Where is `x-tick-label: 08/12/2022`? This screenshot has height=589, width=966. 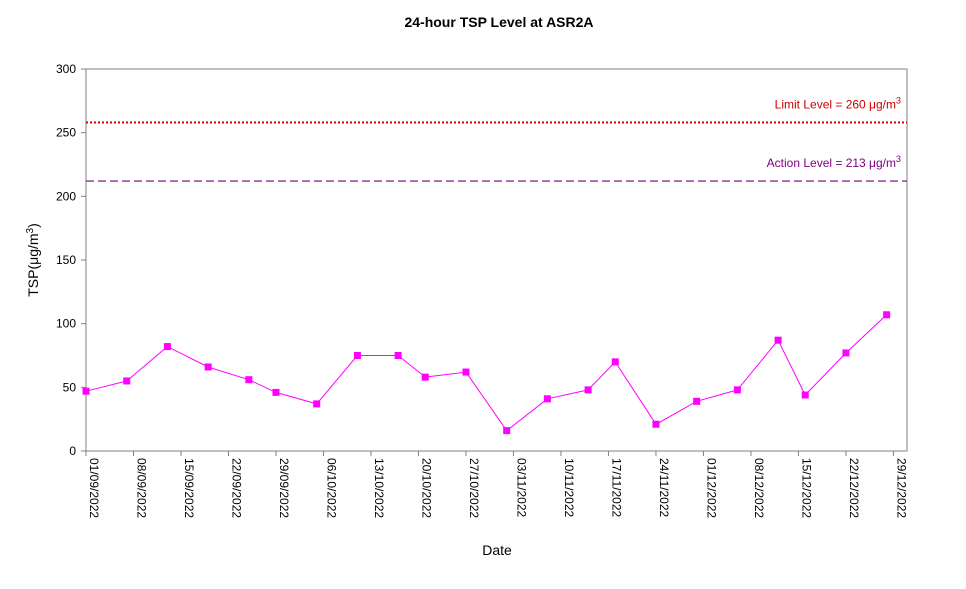
x-tick-label: 08/12/2022 is located at coordinates (759, 488).